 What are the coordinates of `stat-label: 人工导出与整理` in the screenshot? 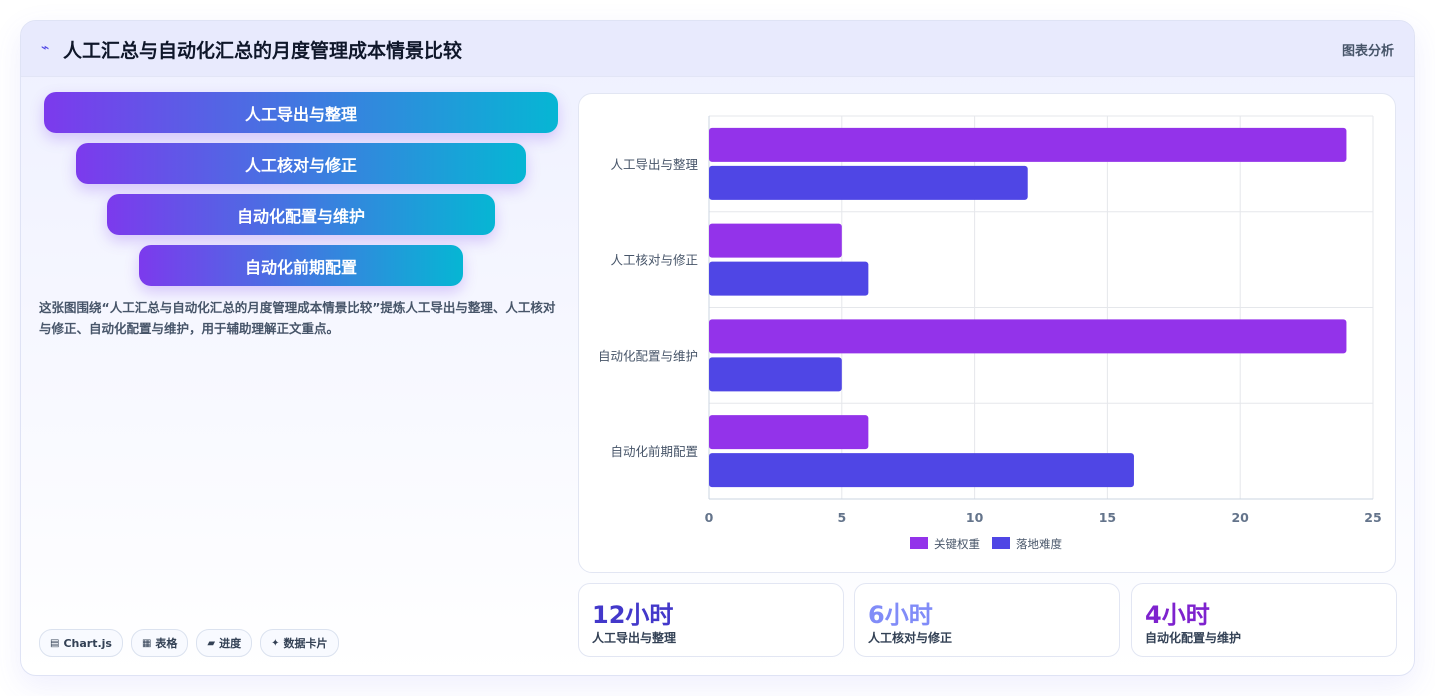 It's located at (634, 638).